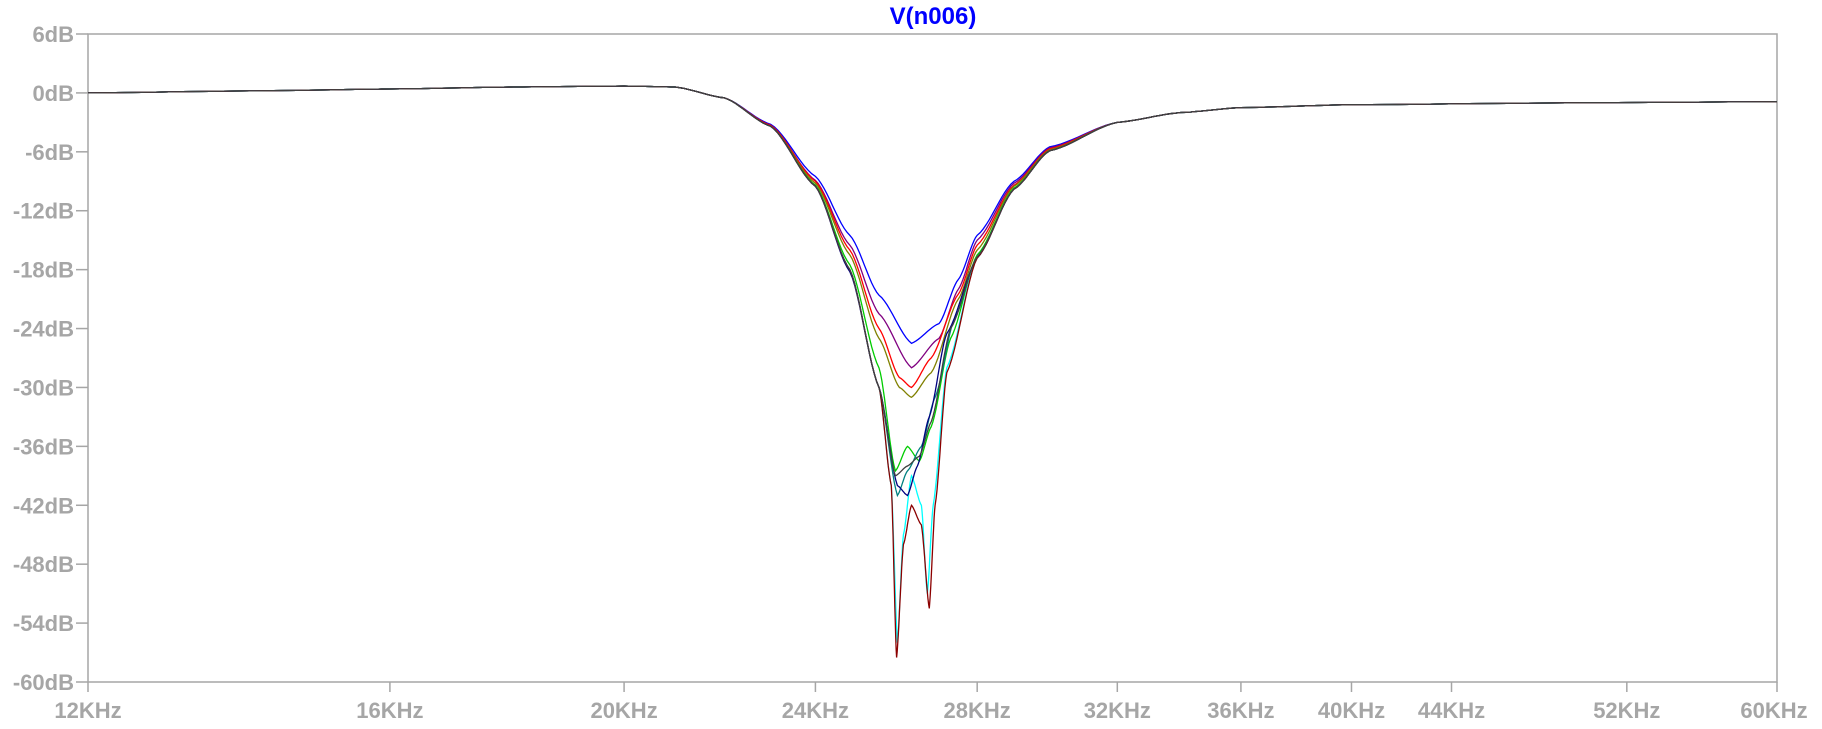 The image size is (1822, 729). I want to click on y-tick-label: -30dB, so click(43, 387).